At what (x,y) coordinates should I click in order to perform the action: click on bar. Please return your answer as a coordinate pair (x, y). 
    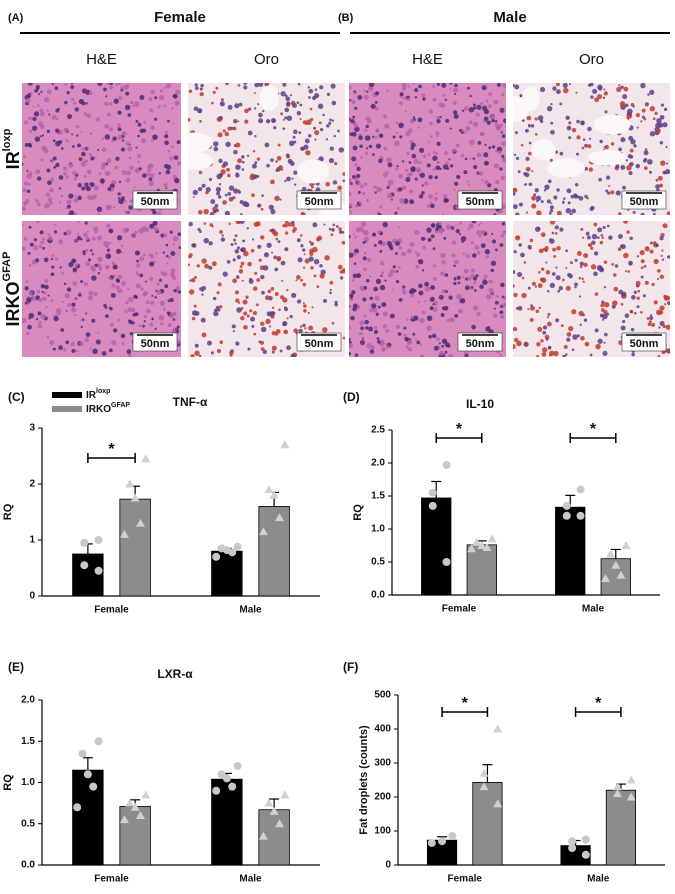
    Looking at the image, I should click on (436, 546).